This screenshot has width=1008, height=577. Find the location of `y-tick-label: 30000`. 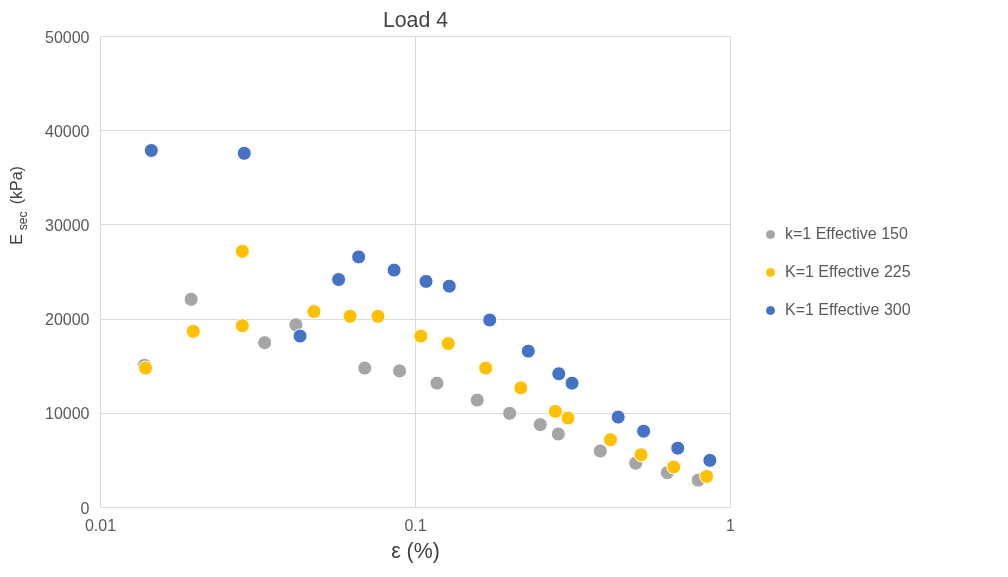

y-tick-label: 30000 is located at coordinates (67, 225).